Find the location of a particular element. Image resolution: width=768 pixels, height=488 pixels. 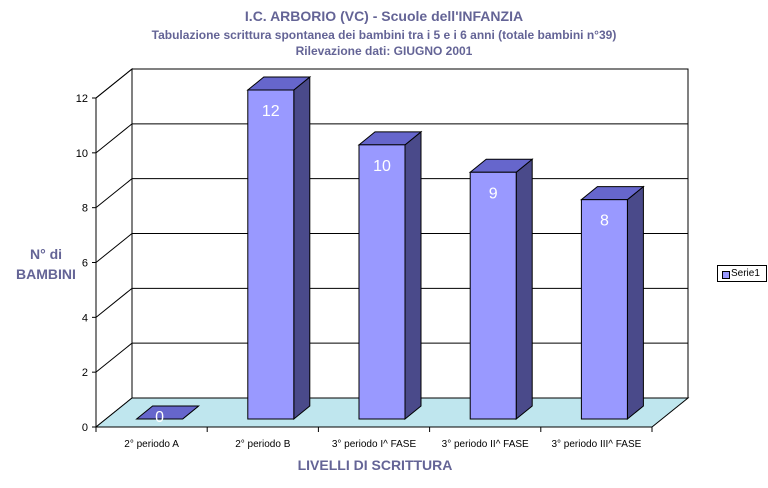

data-label: 0 is located at coordinates (159, 417).